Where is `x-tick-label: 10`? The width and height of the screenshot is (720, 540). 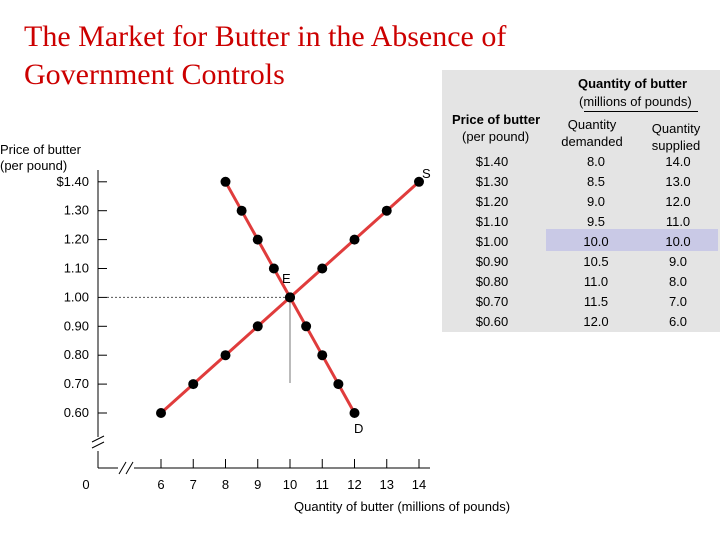 x-tick-label: 10 is located at coordinates (290, 484).